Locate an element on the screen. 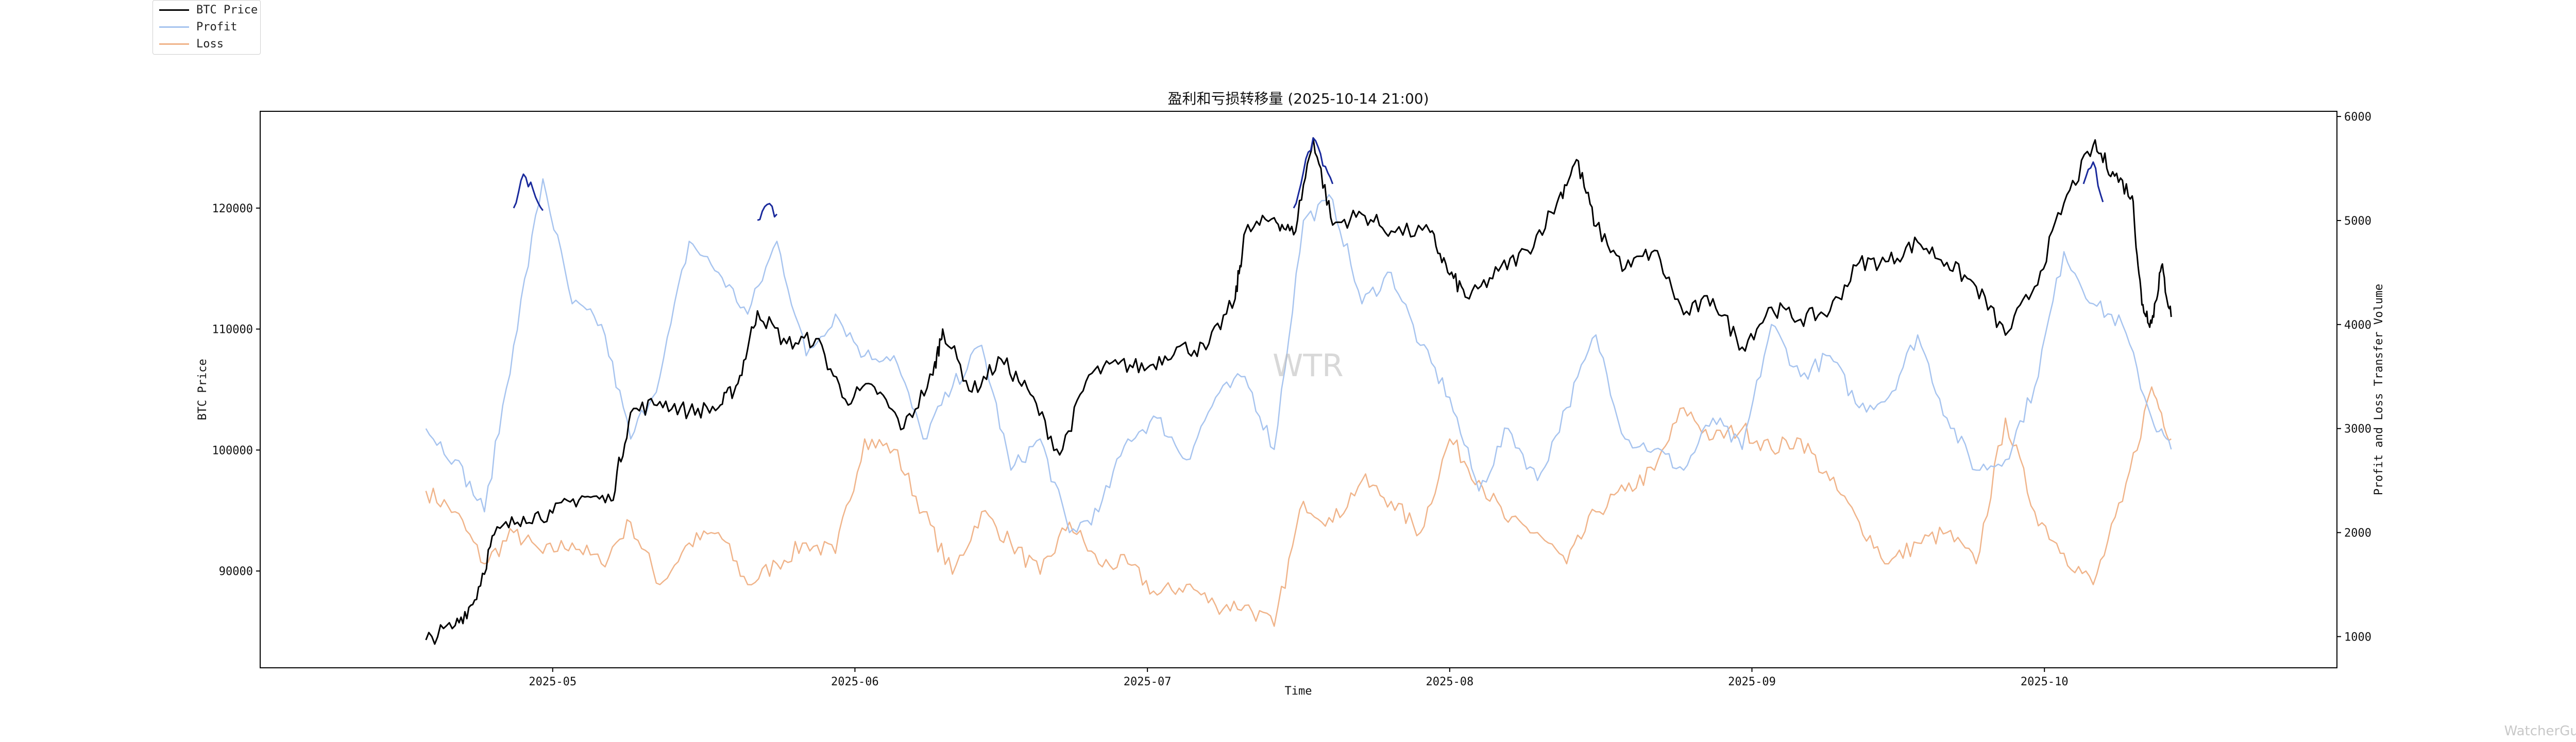 This screenshot has height=742, width=2576. x-tick-label-2: 2025-07 is located at coordinates (1148, 682).